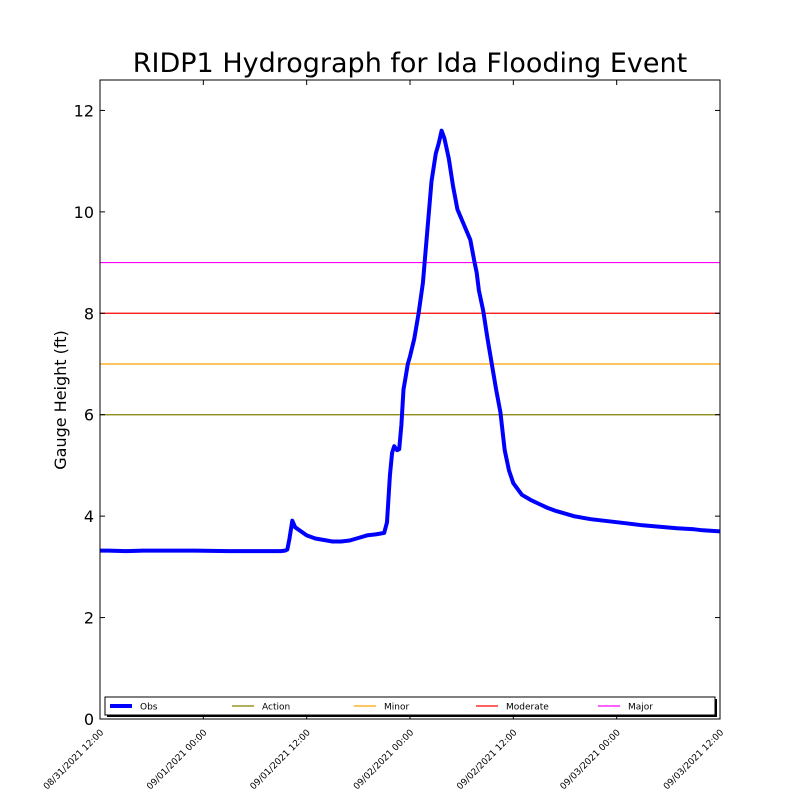 The height and width of the screenshot is (800, 800). Describe the element at coordinates (84, 110) in the screenshot. I see `y-tick-label: 12` at that location.